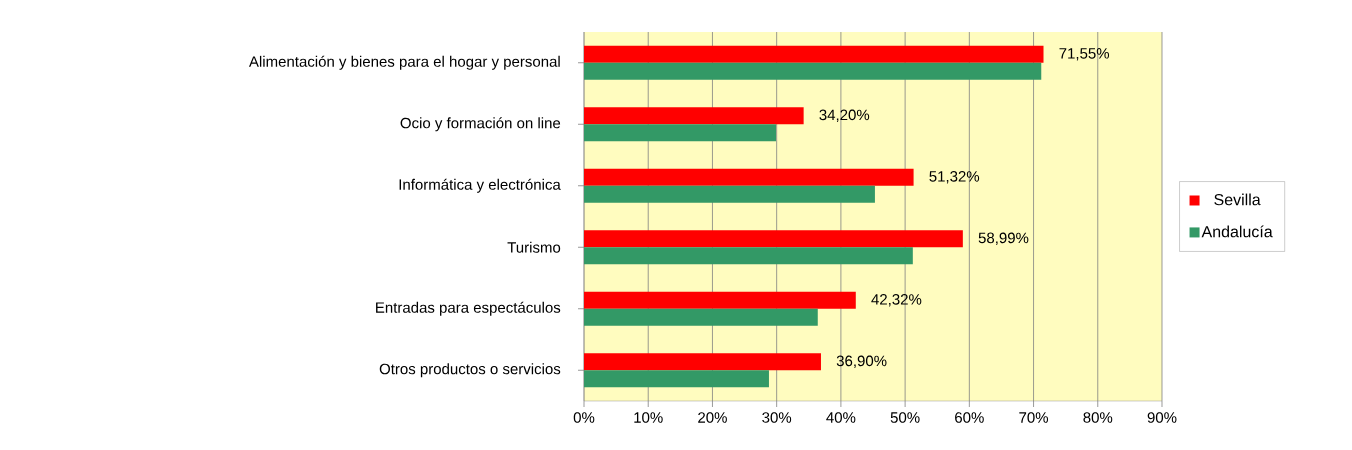 This screenshot has height=450, width=1352. Describe the element at coordinates (404, 62) in the screenshot. I see `y-tick-label: Alimentación y bienes para el hogar y personal` at that location.